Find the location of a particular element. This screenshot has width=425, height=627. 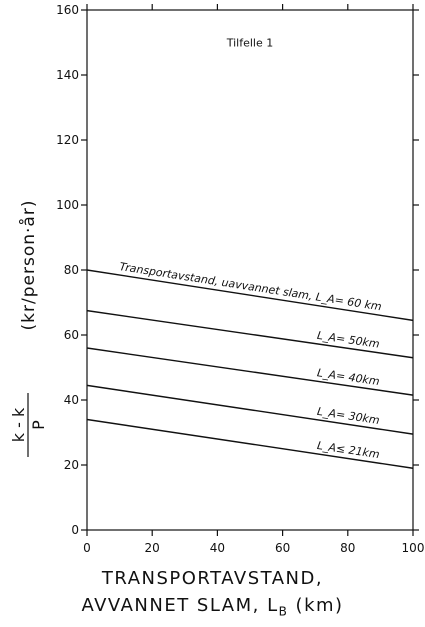

x-tick-label: 20 is located at coordinates (152, 548).